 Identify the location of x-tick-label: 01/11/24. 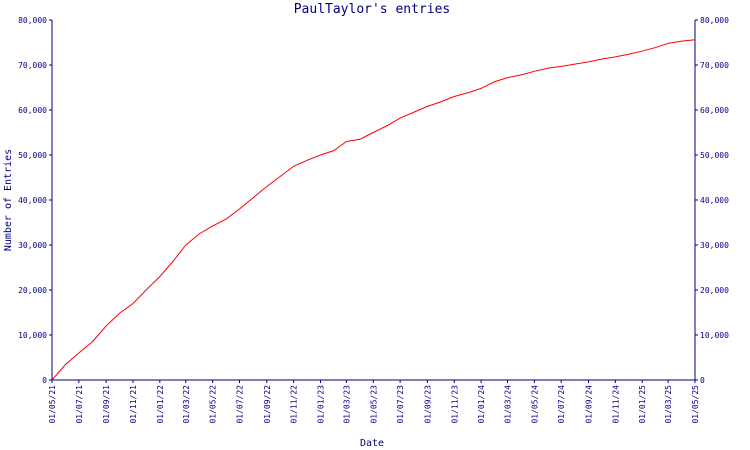
(615, 404).